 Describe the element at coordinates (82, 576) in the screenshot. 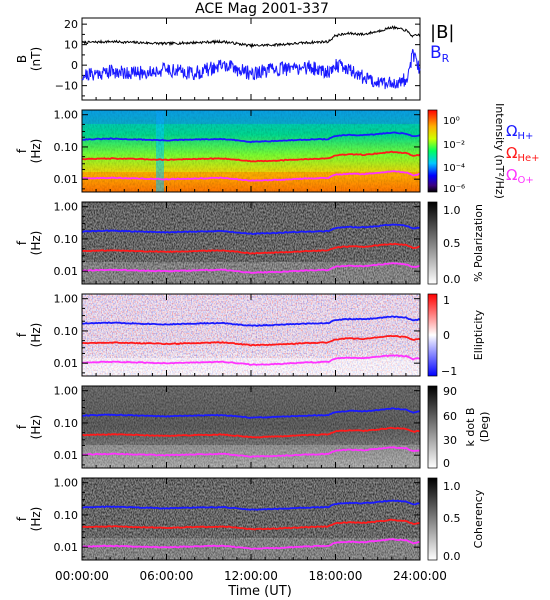

I see `time-tick-label: 00:00:00` at that location.